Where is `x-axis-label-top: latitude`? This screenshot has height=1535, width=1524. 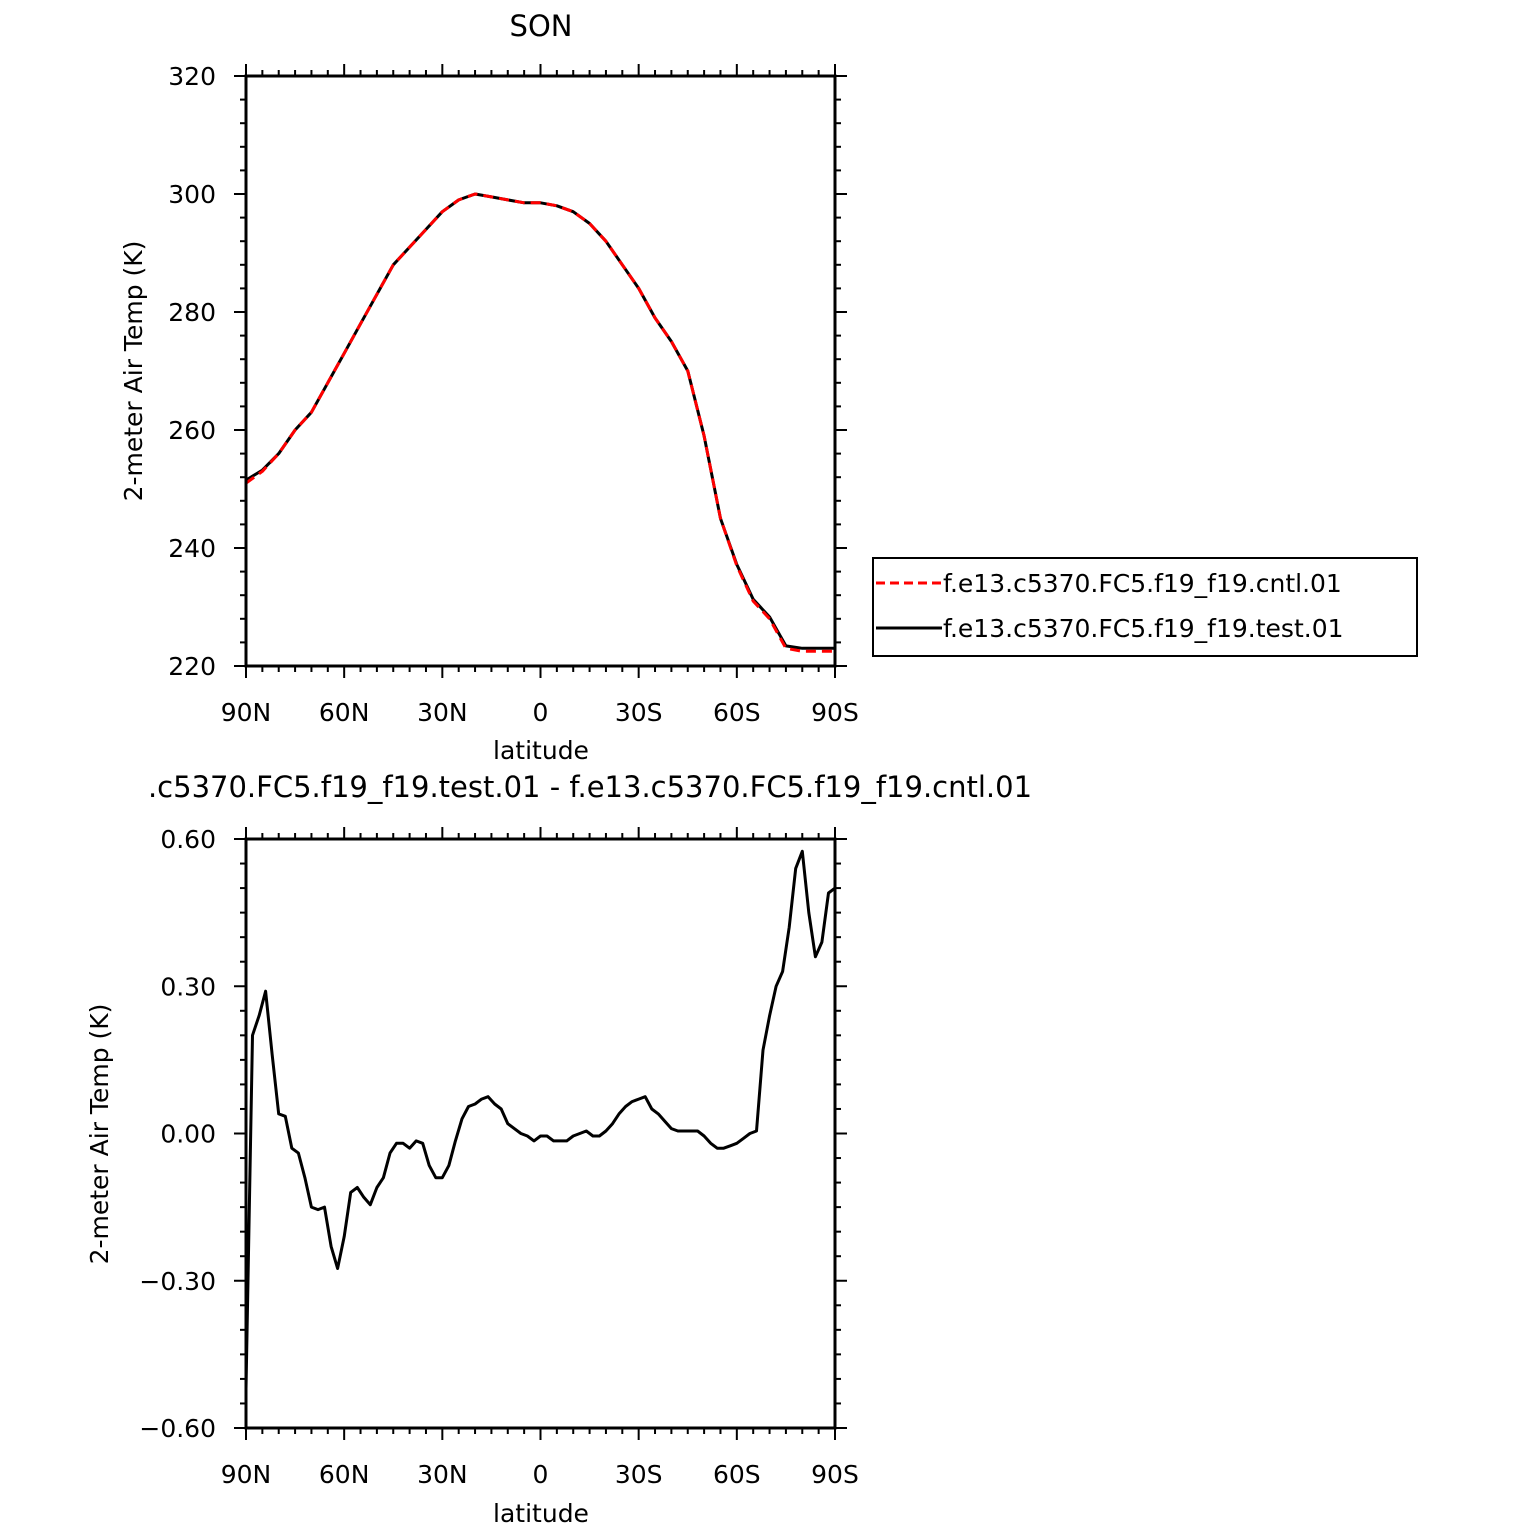 x-axis-label-top: latitude is located at coordinates (541, 750).